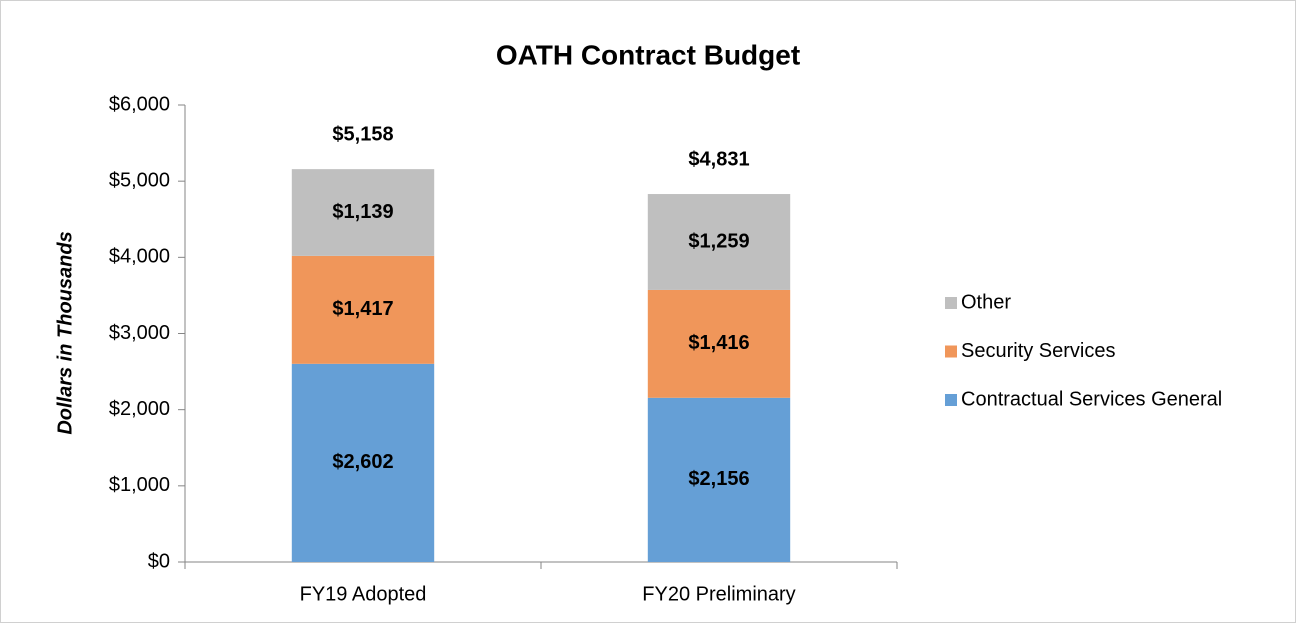  Describe the element at coordinates (139, 485) in the screenshot. I see `y-tick-label: $1,000` at that location.